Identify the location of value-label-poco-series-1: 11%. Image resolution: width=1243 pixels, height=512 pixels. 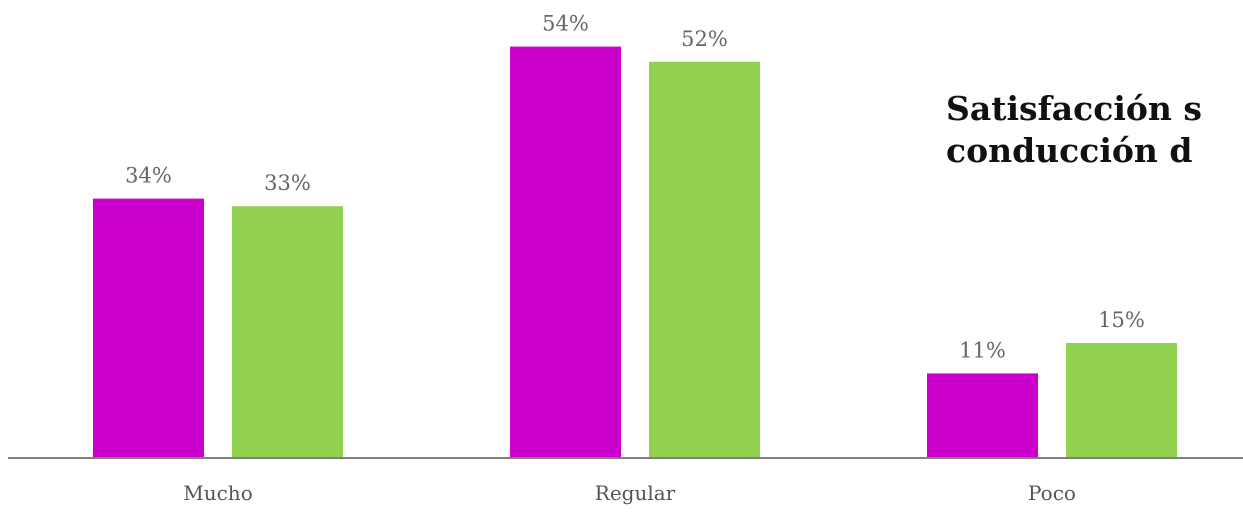
(982, 350).